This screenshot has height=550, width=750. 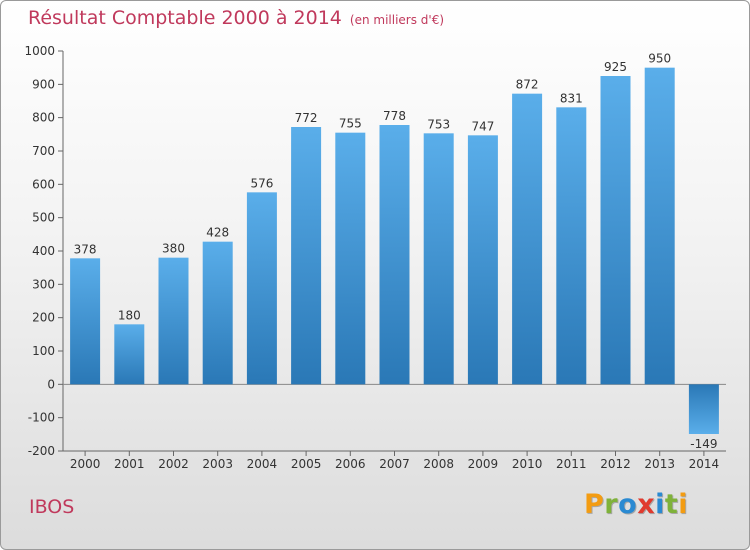 What do you see at coordinates (438, 259) in the screenshot?
I see `bar-2008` at bounding box center [438, 259].